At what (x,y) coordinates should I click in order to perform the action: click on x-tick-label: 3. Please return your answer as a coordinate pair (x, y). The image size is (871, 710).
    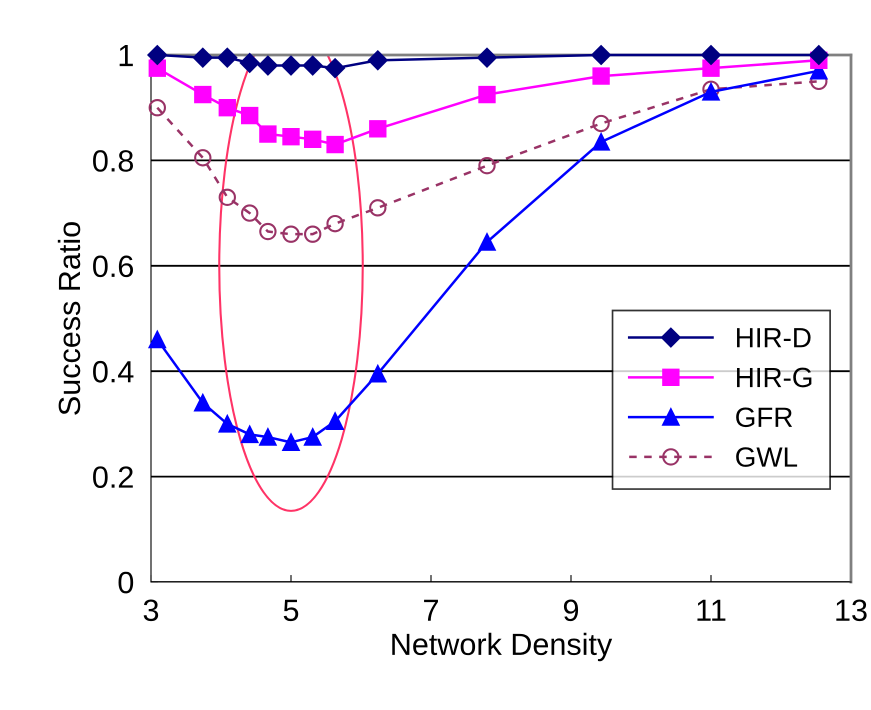
    Looking at the image, I should click on (151, 610).